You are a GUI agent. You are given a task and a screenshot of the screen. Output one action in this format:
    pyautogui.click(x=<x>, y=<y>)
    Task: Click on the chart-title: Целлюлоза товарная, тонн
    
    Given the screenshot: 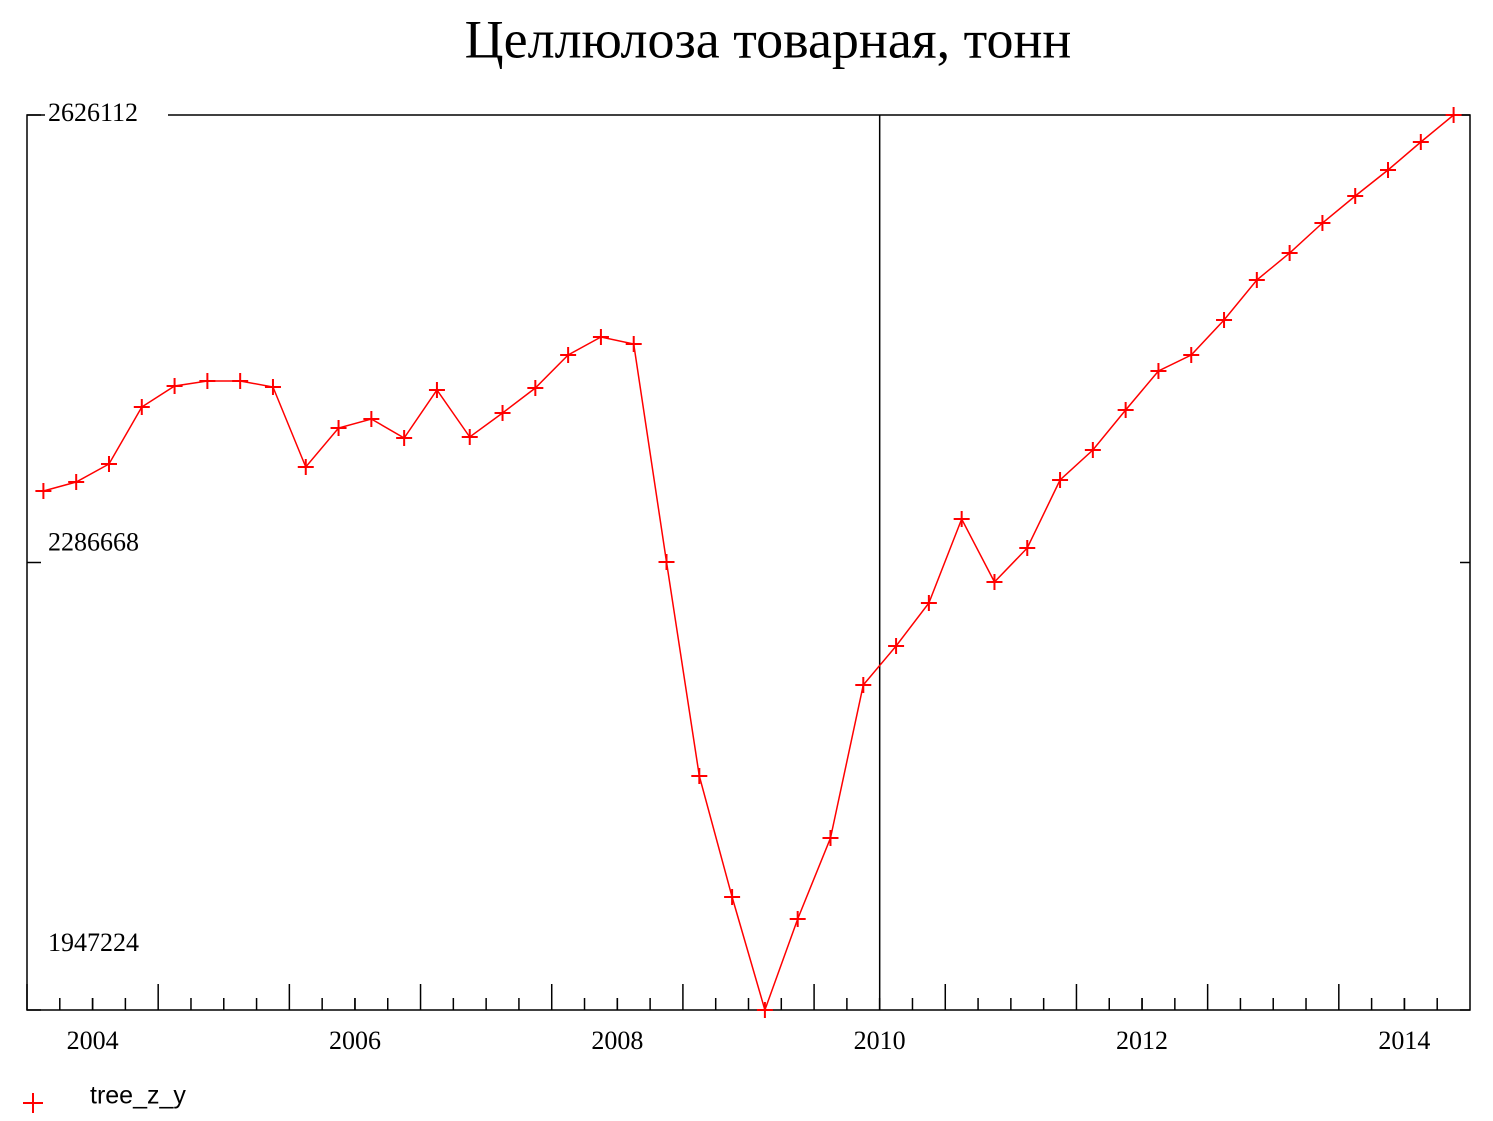 What is the action you would take?
    pyautogui.click(x=768, y=39)
    